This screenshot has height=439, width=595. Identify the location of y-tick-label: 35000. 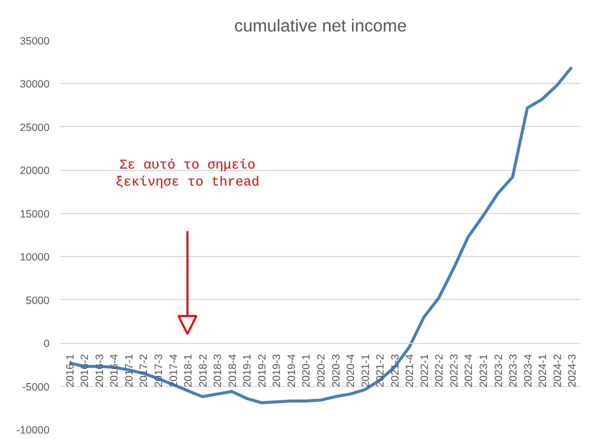
(35, 42).